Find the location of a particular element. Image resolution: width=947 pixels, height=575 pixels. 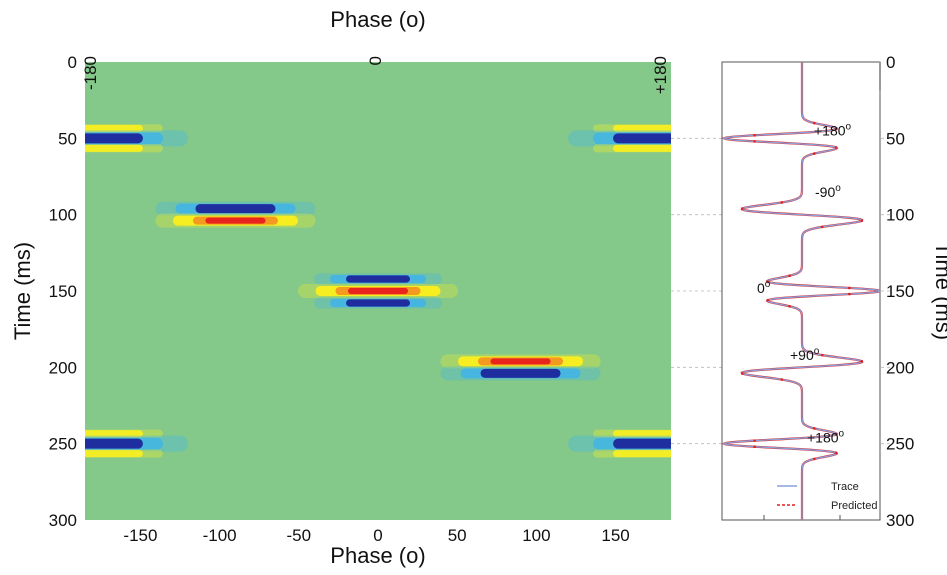

x-tick-label: 0 is located at coordinates (377, 535).